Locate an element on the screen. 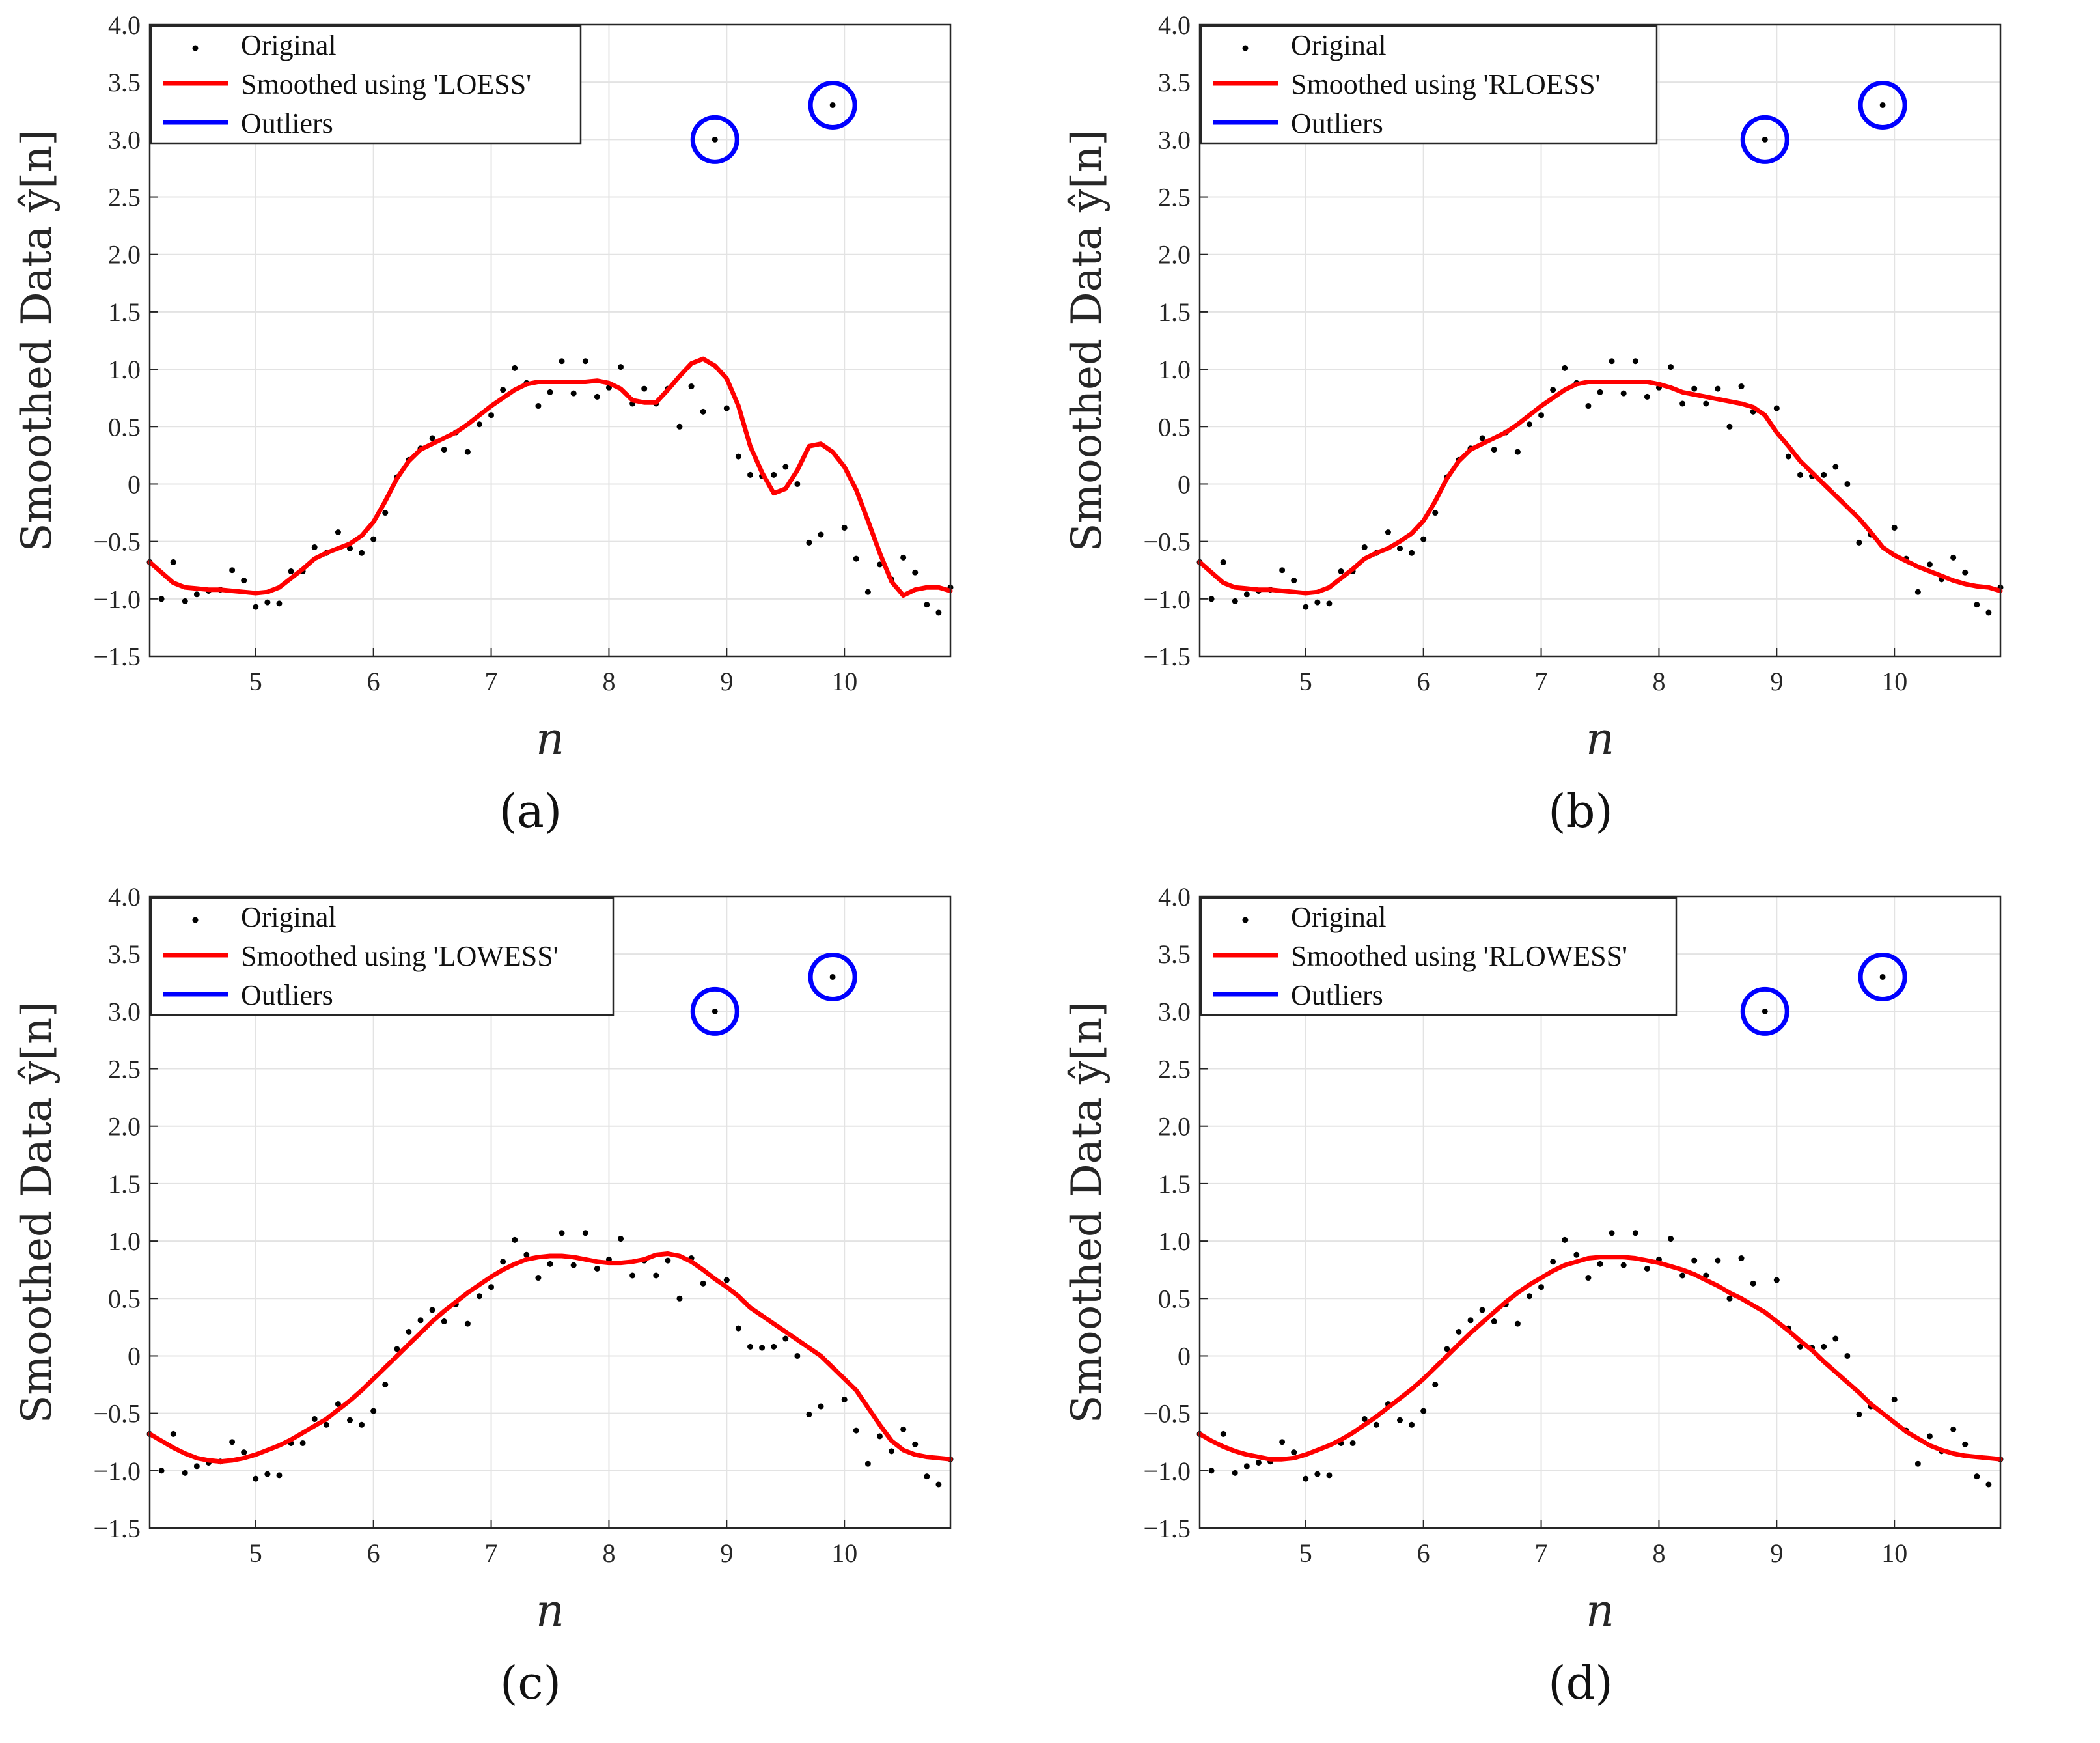  x-tick-label: 5 is located at coordinates (255, 1554).